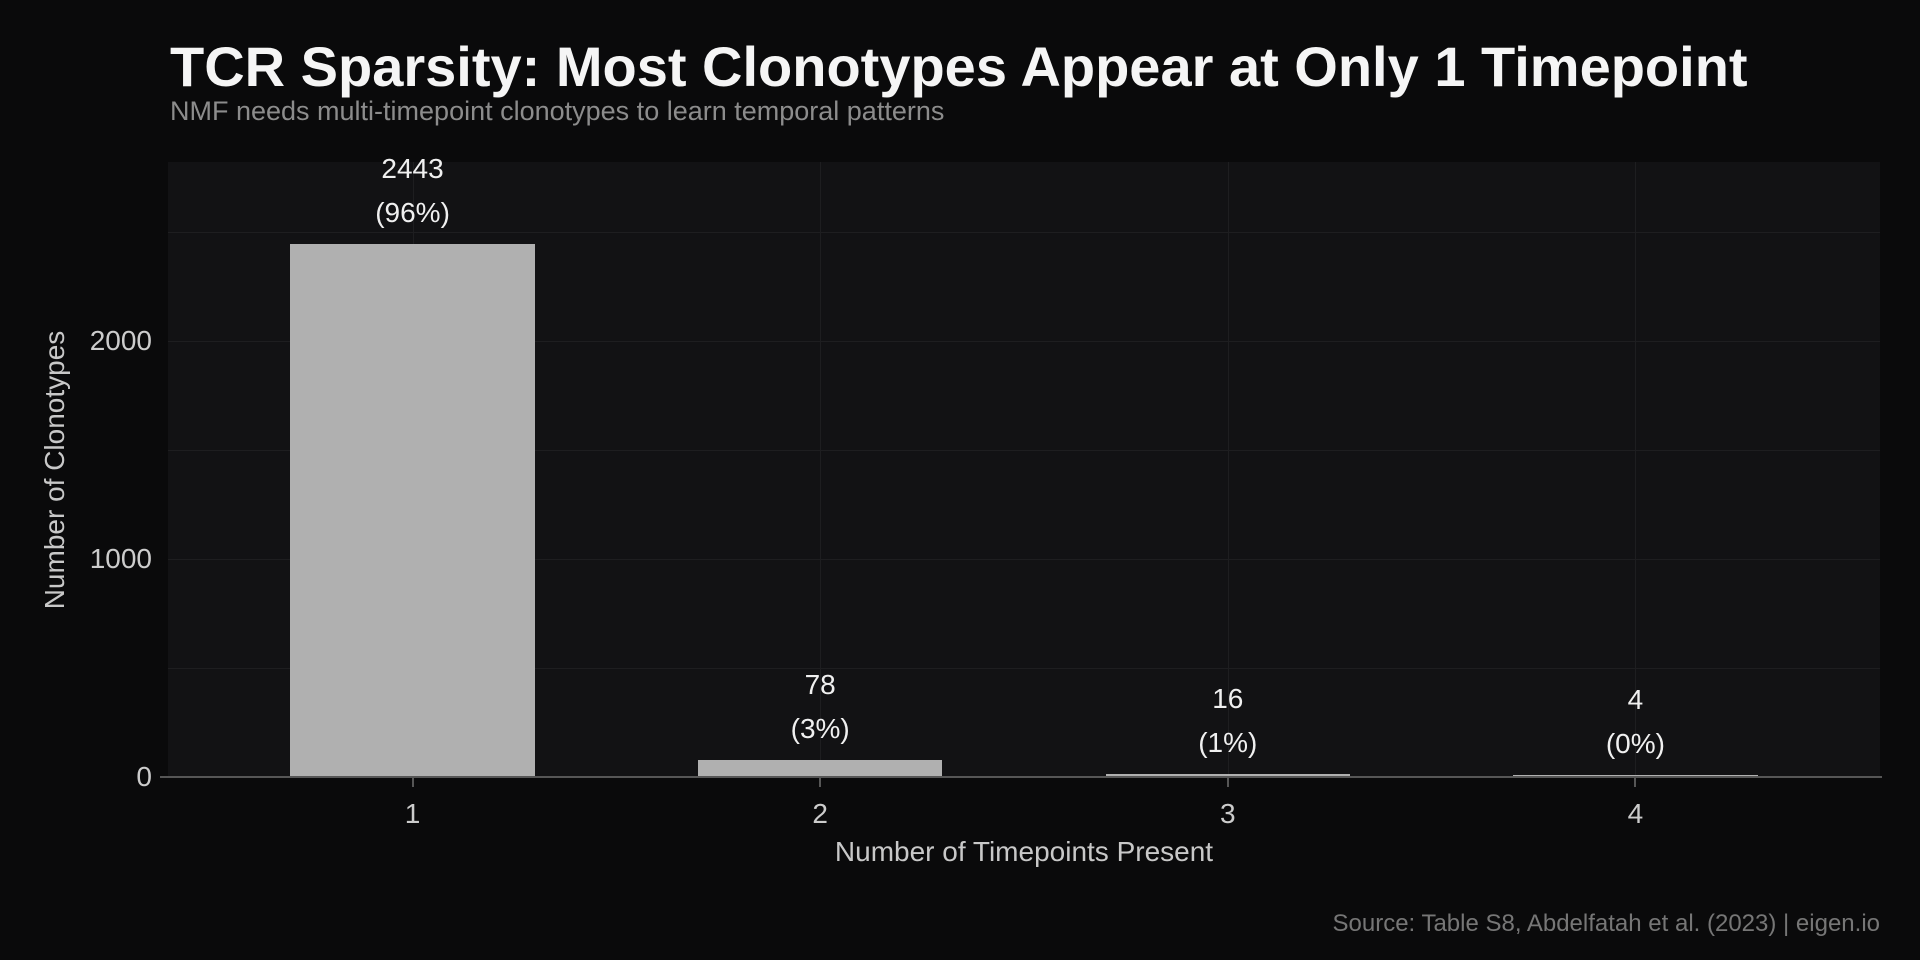  What do you see at coordinates (54, 470) in the screenshot?
I see `y-axis-title: Number of Clonotypes` at bounding box center [54, 470].